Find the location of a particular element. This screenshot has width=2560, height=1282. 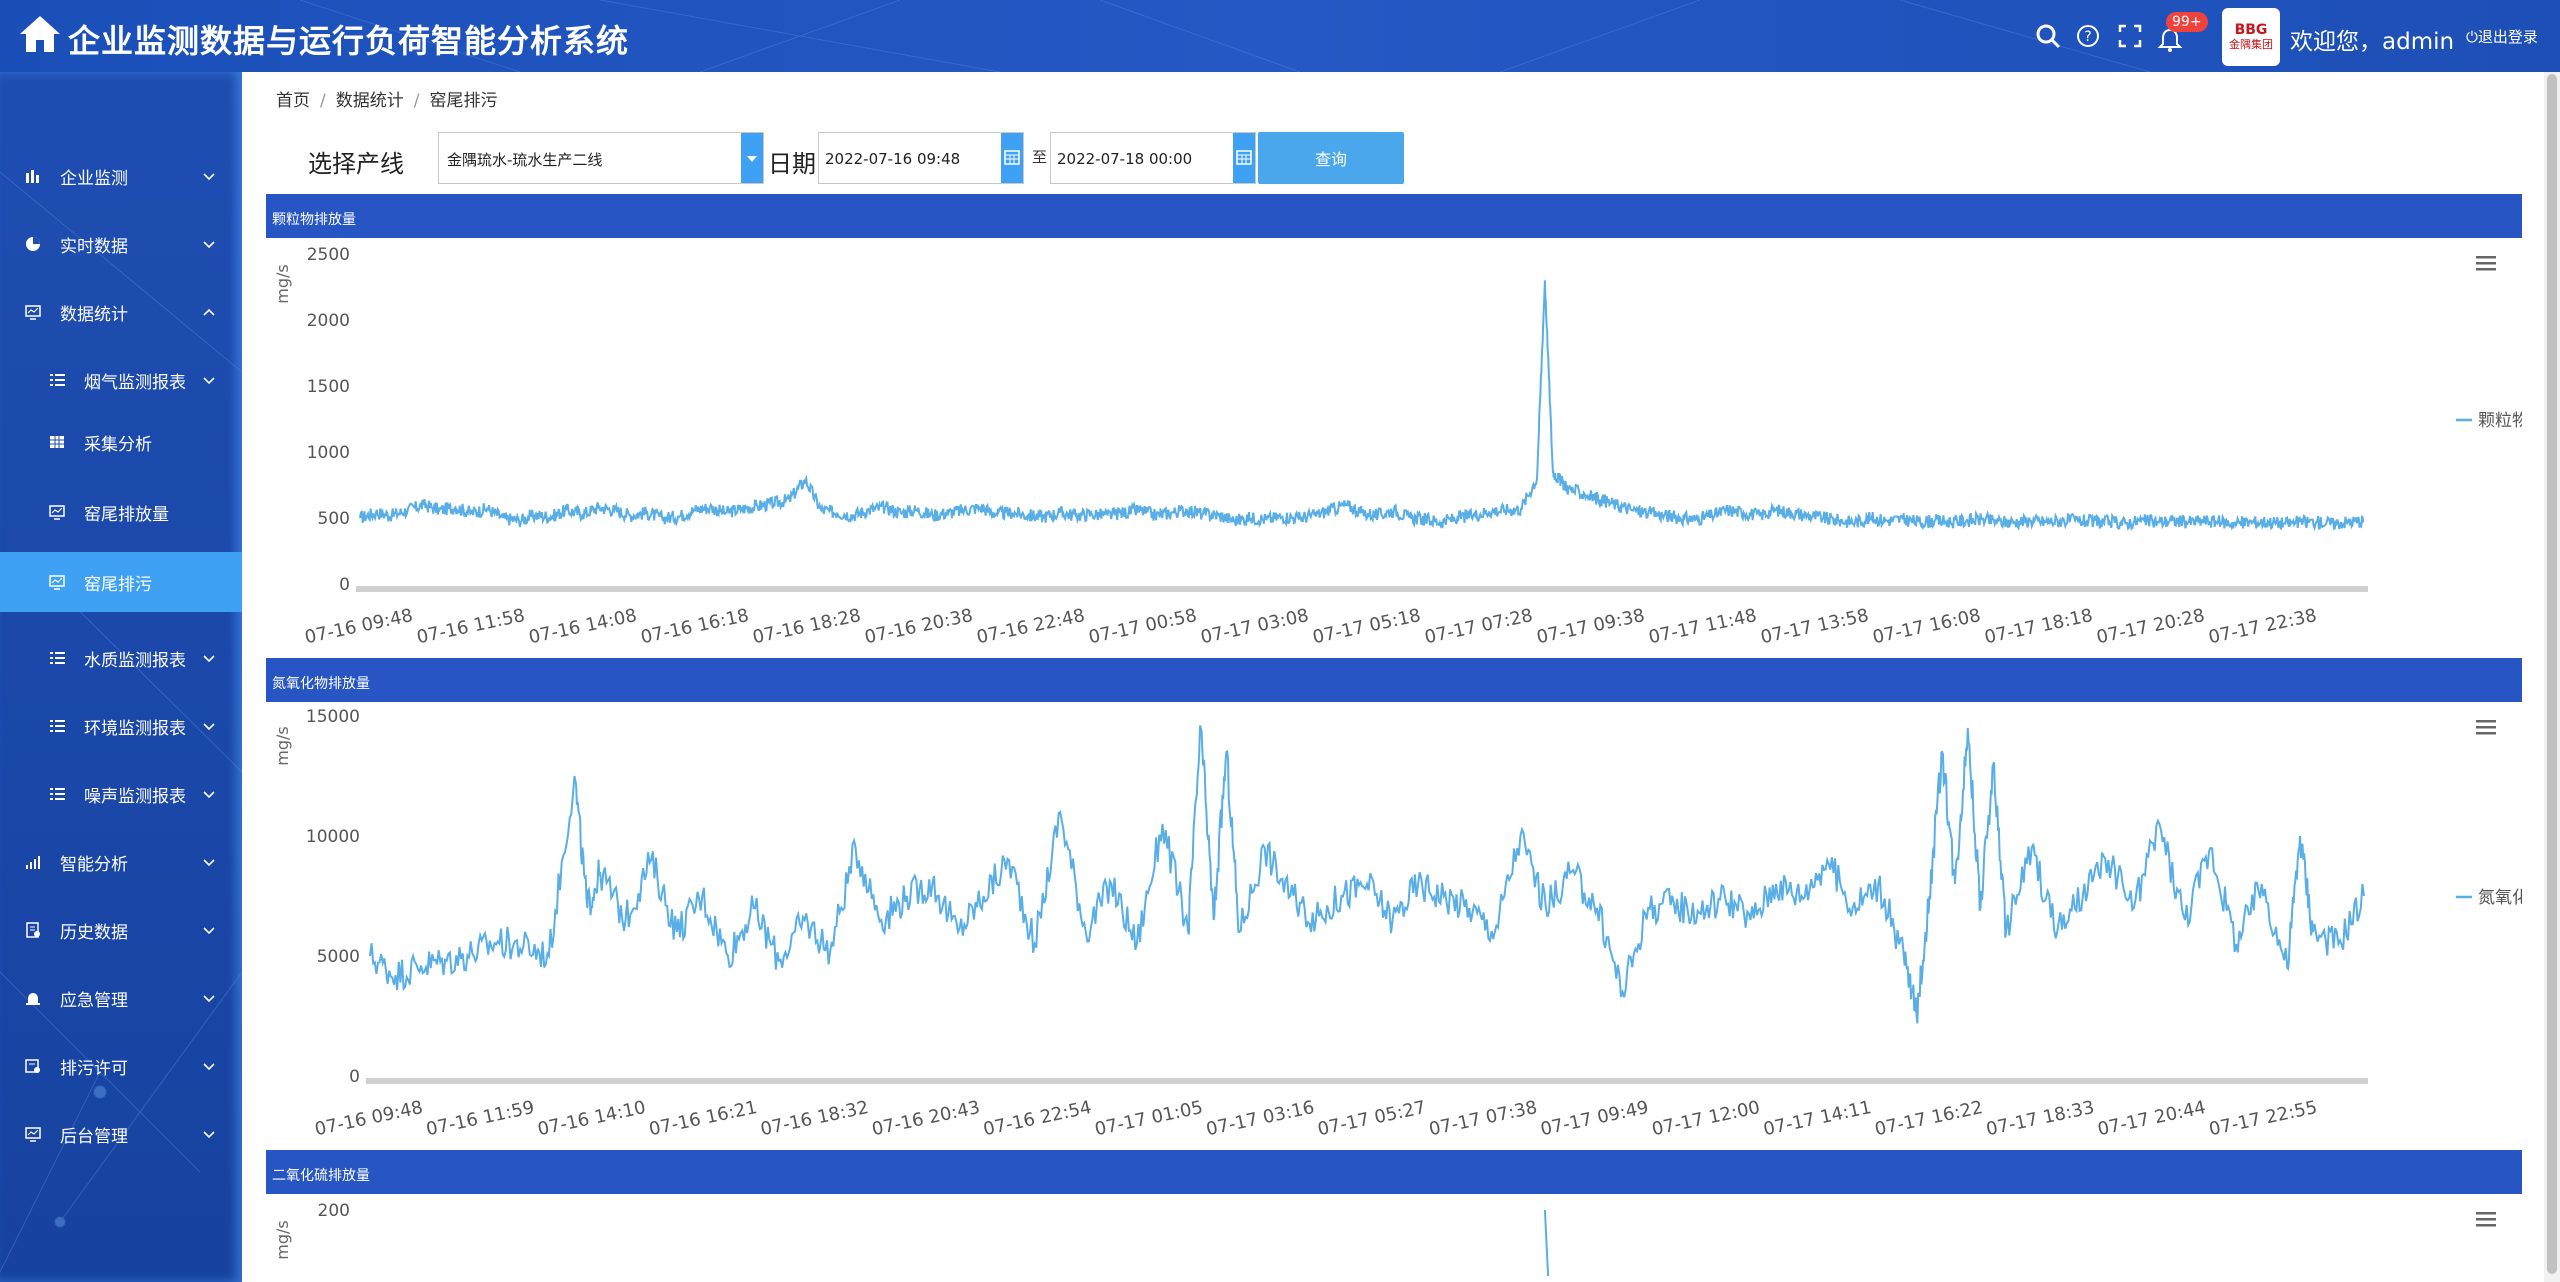

sidebar-item-9: 噪声监测报表 is located at coordinates (121, 794).